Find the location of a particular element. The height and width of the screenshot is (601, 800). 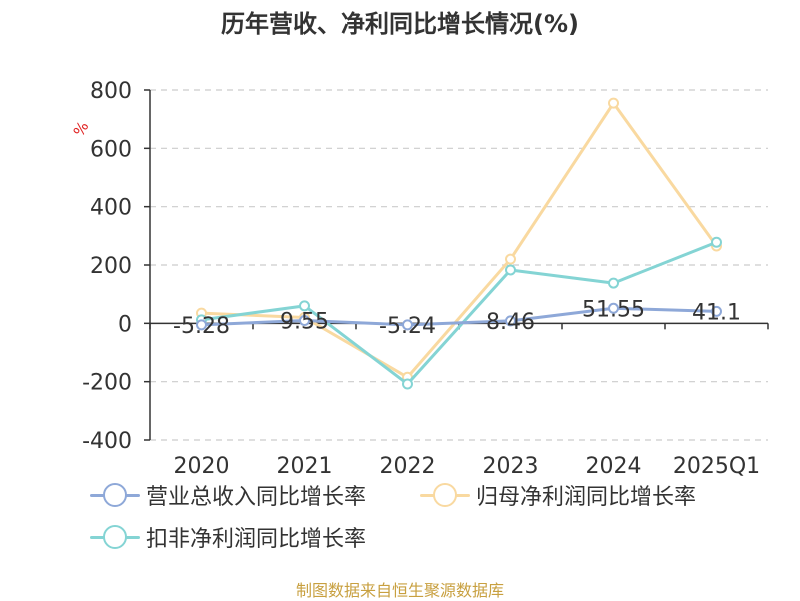

data-label: 51.55 is located at coordinates (613, 309).